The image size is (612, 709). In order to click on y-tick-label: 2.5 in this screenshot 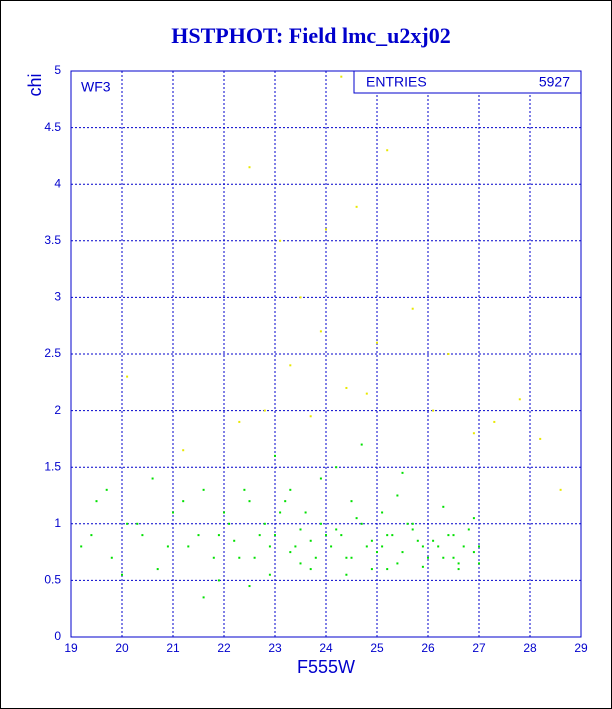, I will do `click(52, 353)`.